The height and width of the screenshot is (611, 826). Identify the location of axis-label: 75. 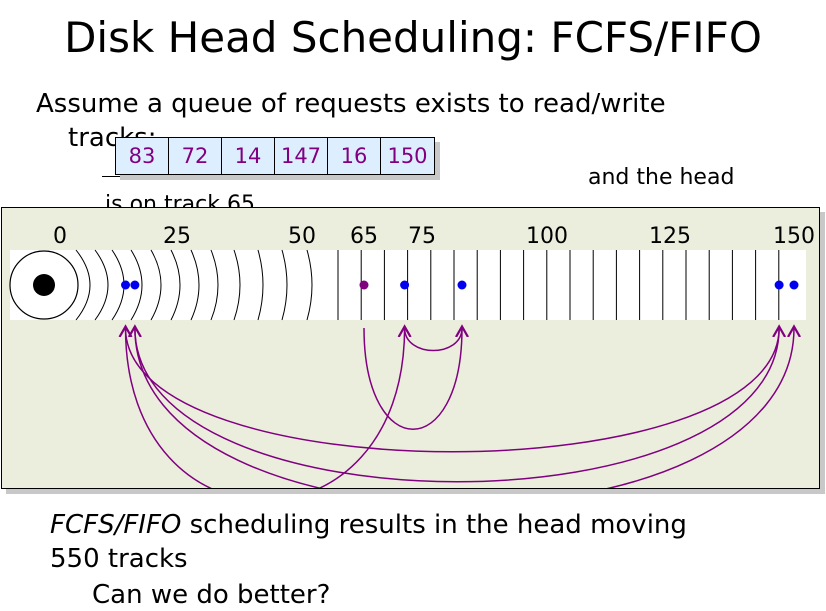
(422, 236).